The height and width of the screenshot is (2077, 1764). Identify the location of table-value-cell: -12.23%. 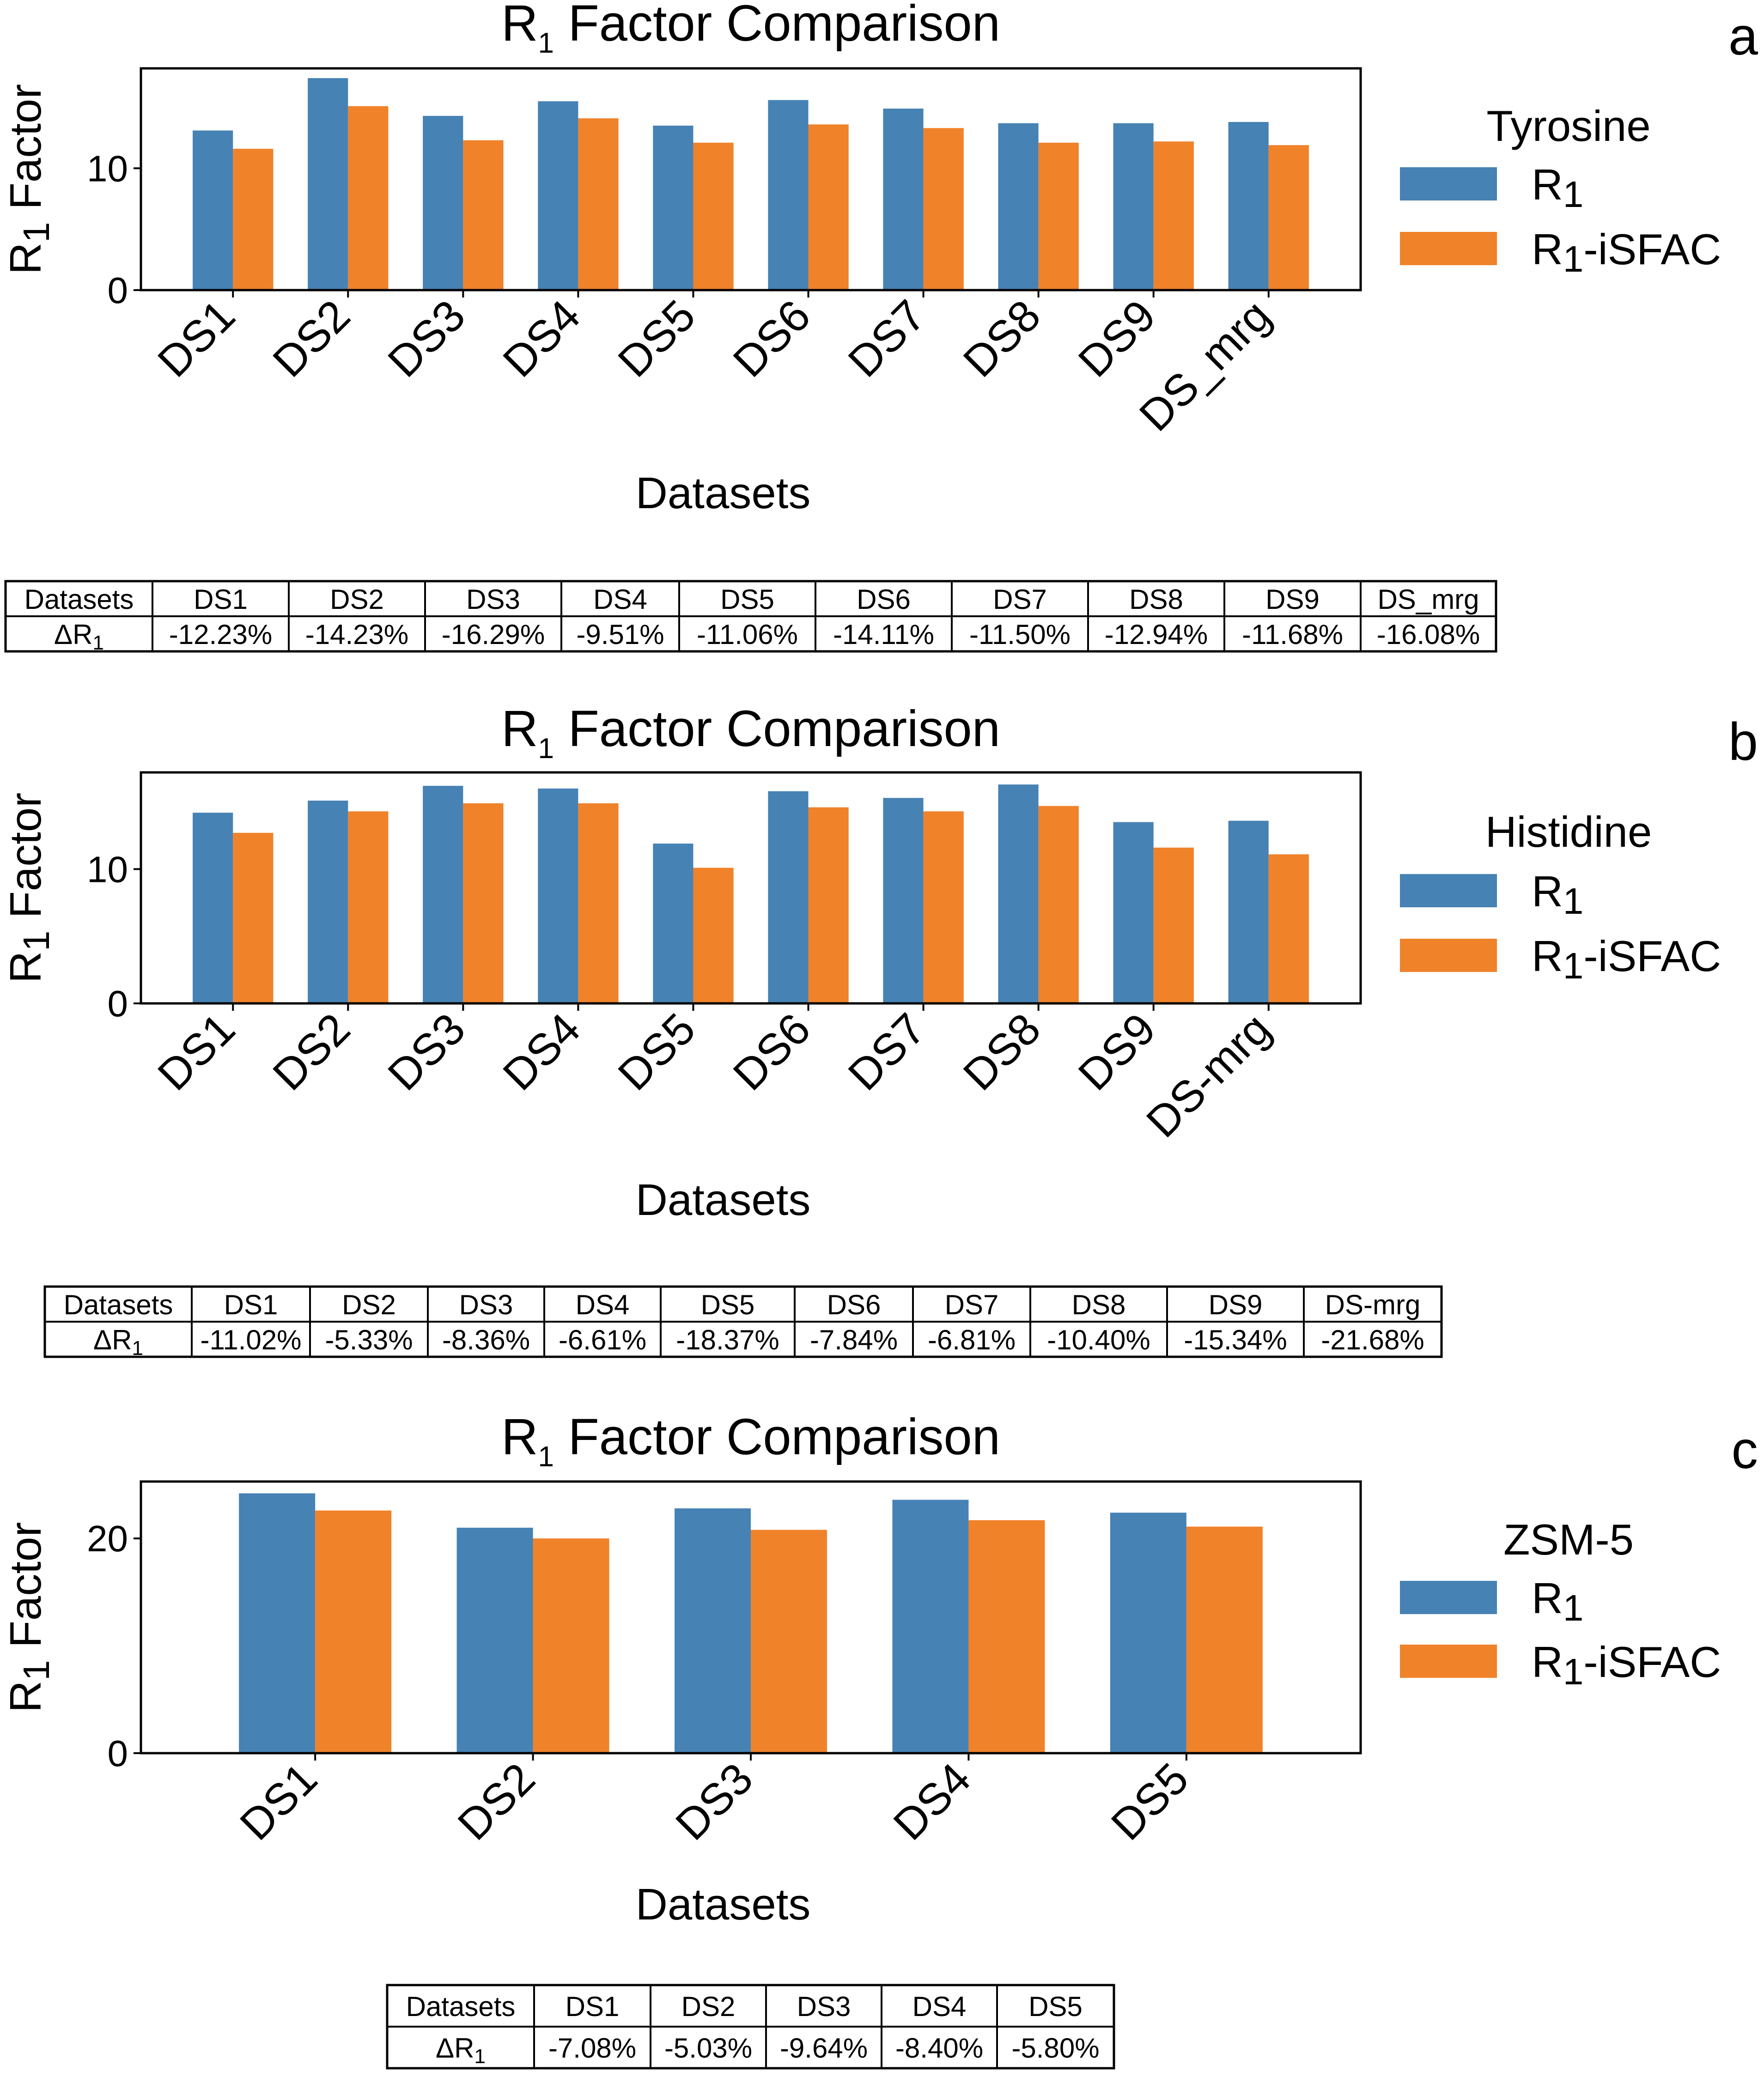
(220, 634).